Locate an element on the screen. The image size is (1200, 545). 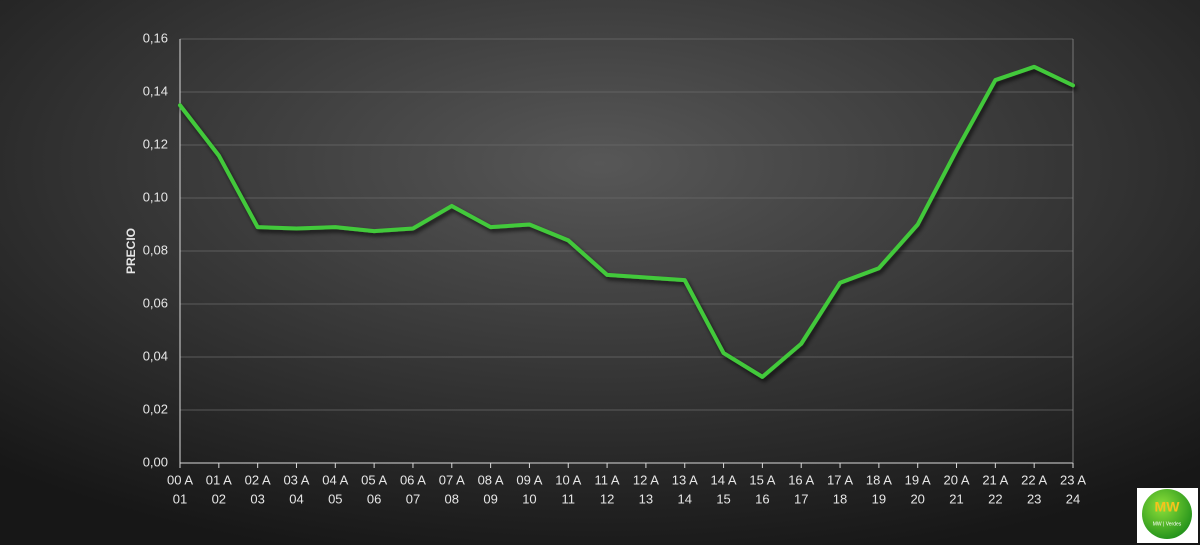
y-tick-label: 0,04 is located at coordinates (155, 355).